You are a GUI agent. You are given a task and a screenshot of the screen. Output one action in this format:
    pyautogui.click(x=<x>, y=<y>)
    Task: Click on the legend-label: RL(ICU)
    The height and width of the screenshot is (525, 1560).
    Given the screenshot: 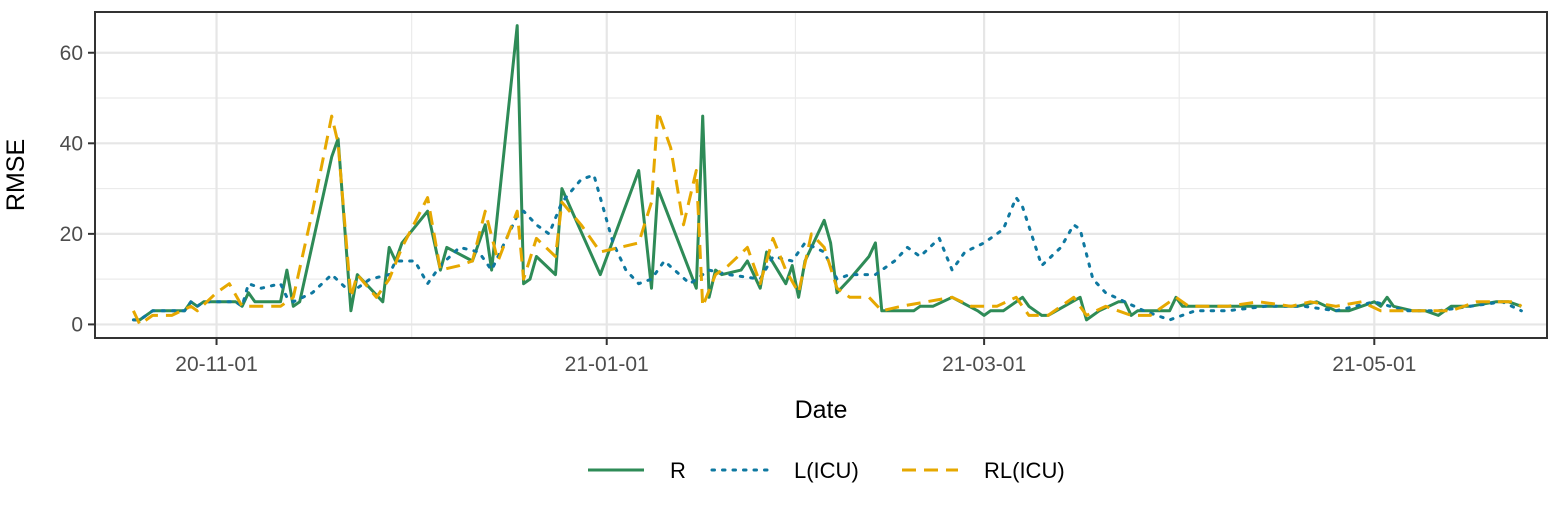 What is the action you would take?
    pyautogui.click(x=1024, y=470)
    